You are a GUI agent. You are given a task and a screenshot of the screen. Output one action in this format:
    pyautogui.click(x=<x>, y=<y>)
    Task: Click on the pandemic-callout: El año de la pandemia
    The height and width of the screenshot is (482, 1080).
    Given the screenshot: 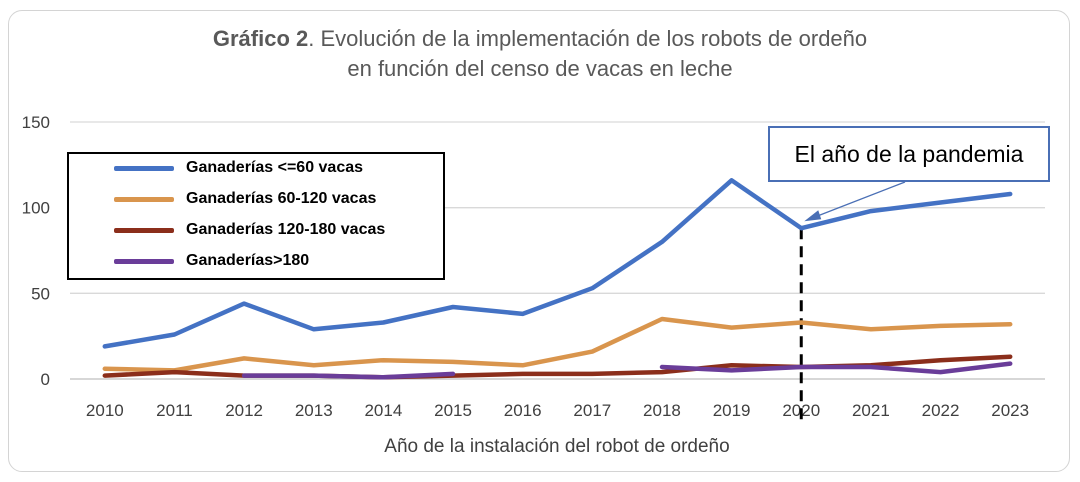 What is the action you would take?
    pyautogui.click(x=909, y=154)
    